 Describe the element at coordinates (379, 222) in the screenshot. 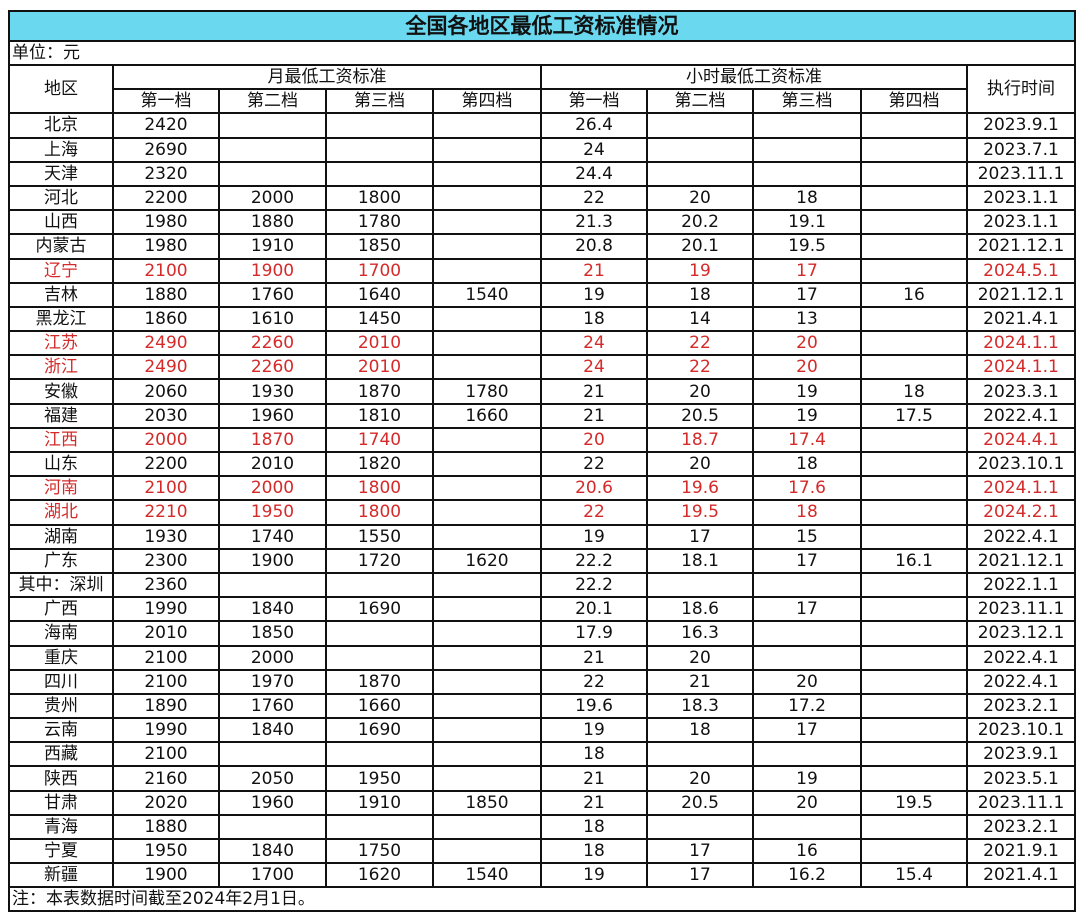

I see `monthly-tier-3-cell: 1780` at that location.